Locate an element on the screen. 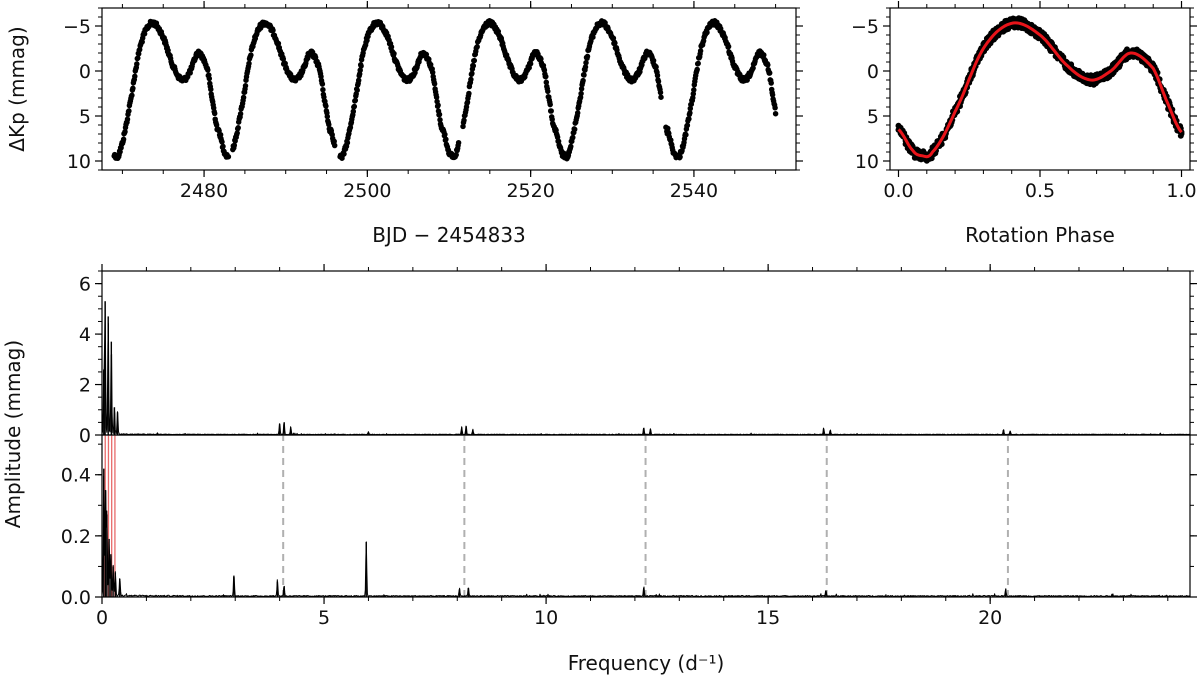 The width and height of the screenshot is (1200, 676). y-tick-label: 0.4 is located at coordinates (76, 476).